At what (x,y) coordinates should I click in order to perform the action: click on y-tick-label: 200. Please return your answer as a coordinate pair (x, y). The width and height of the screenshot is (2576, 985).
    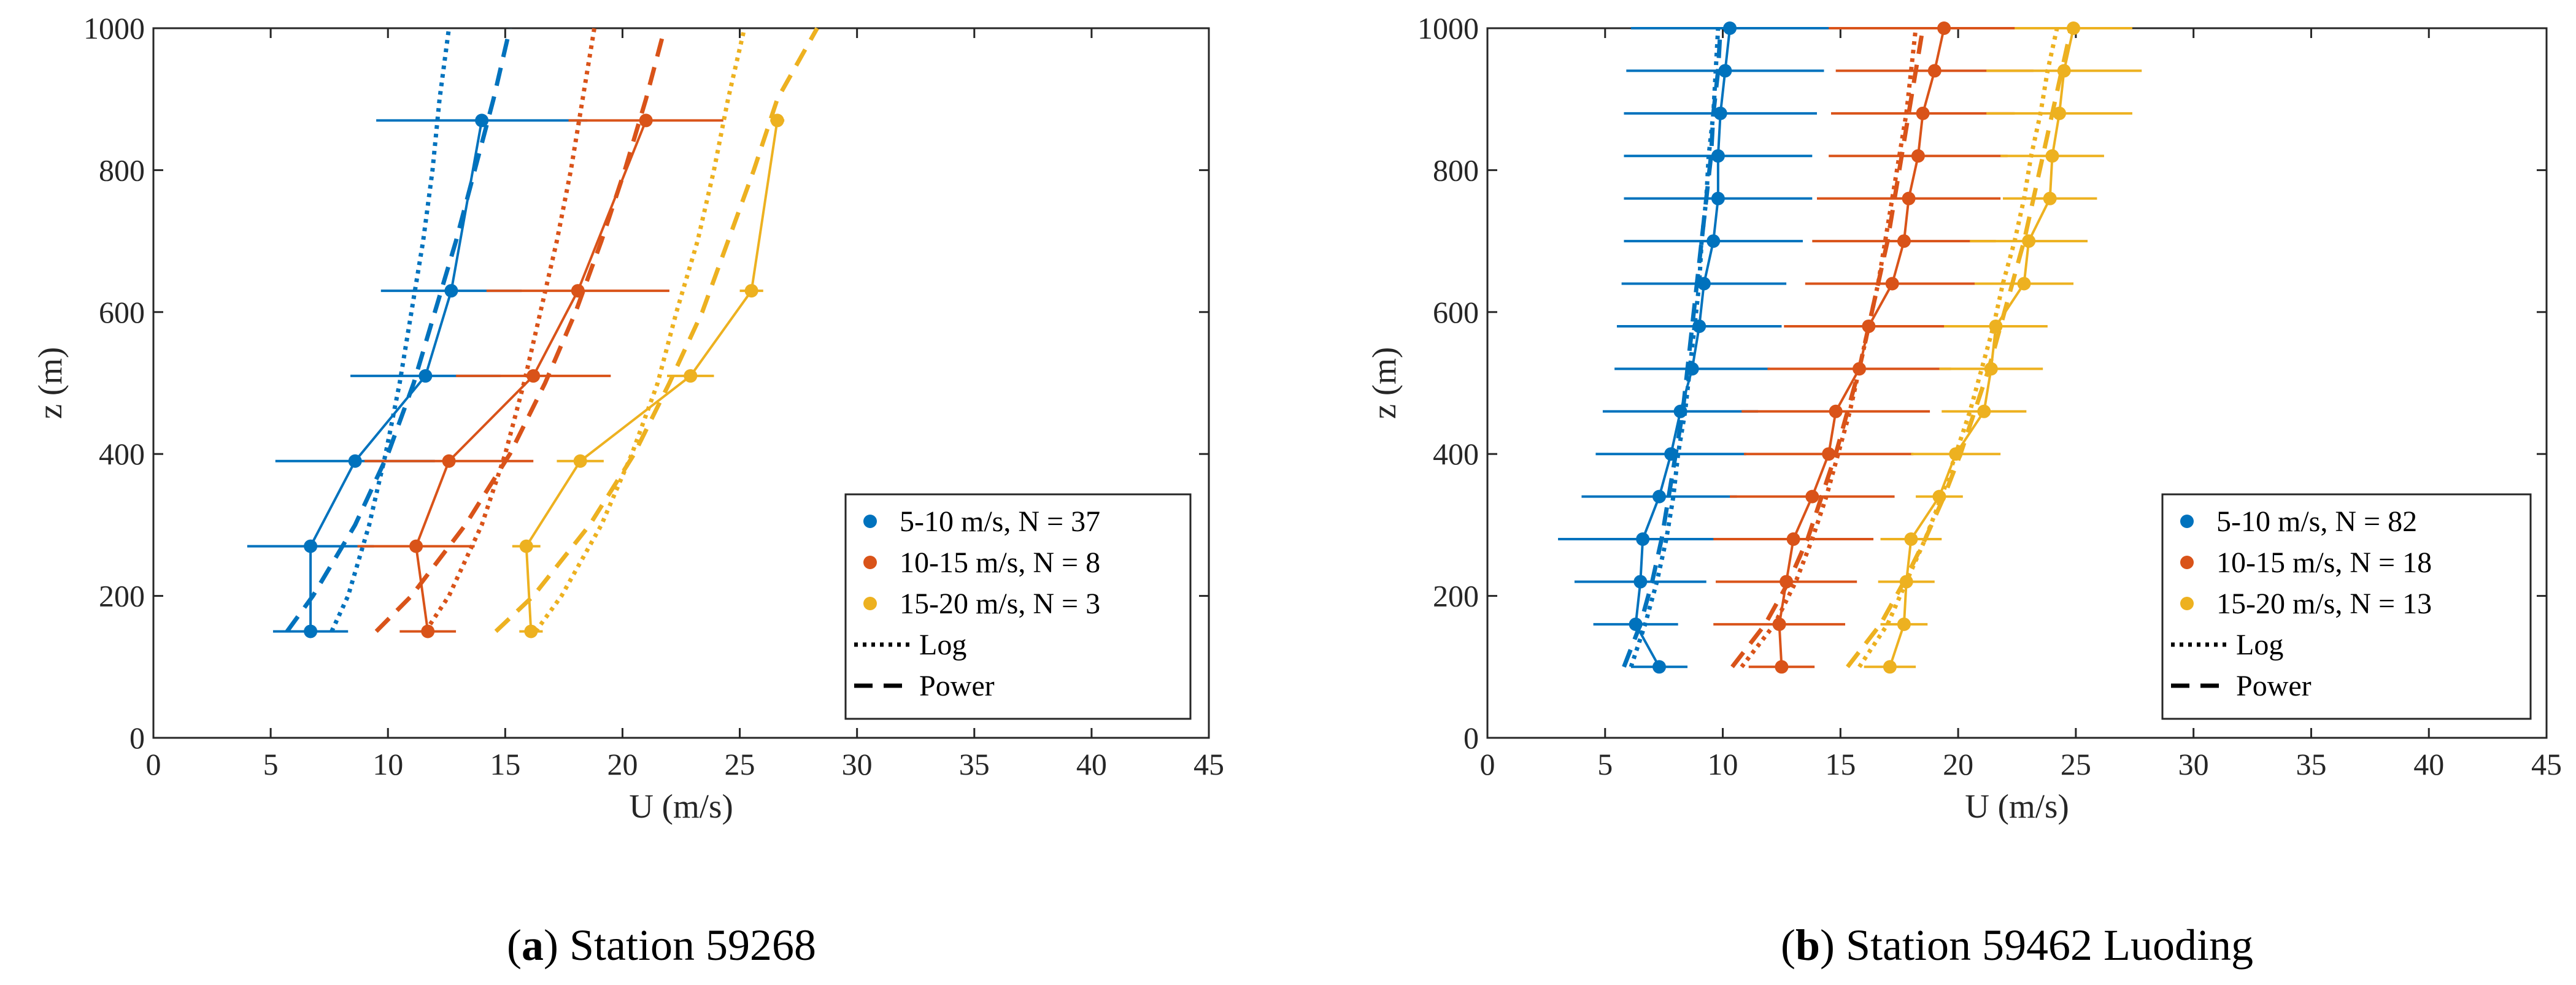
    Looking at the image, I should click on (1456, 596).